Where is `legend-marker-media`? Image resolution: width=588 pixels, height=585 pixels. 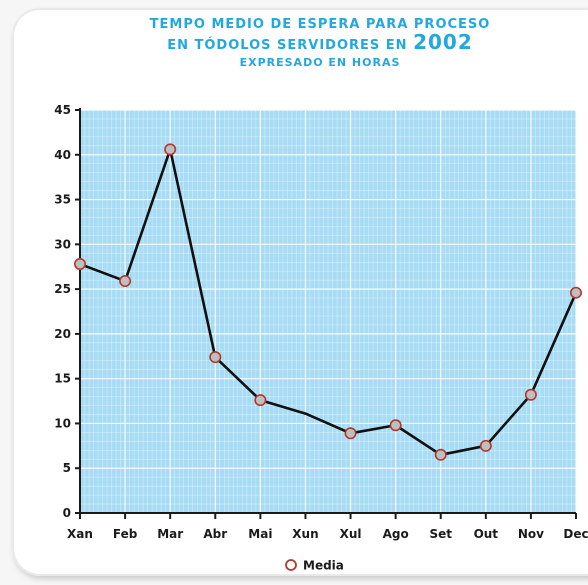
legend-marker-media is located at coordinates (291, 565).